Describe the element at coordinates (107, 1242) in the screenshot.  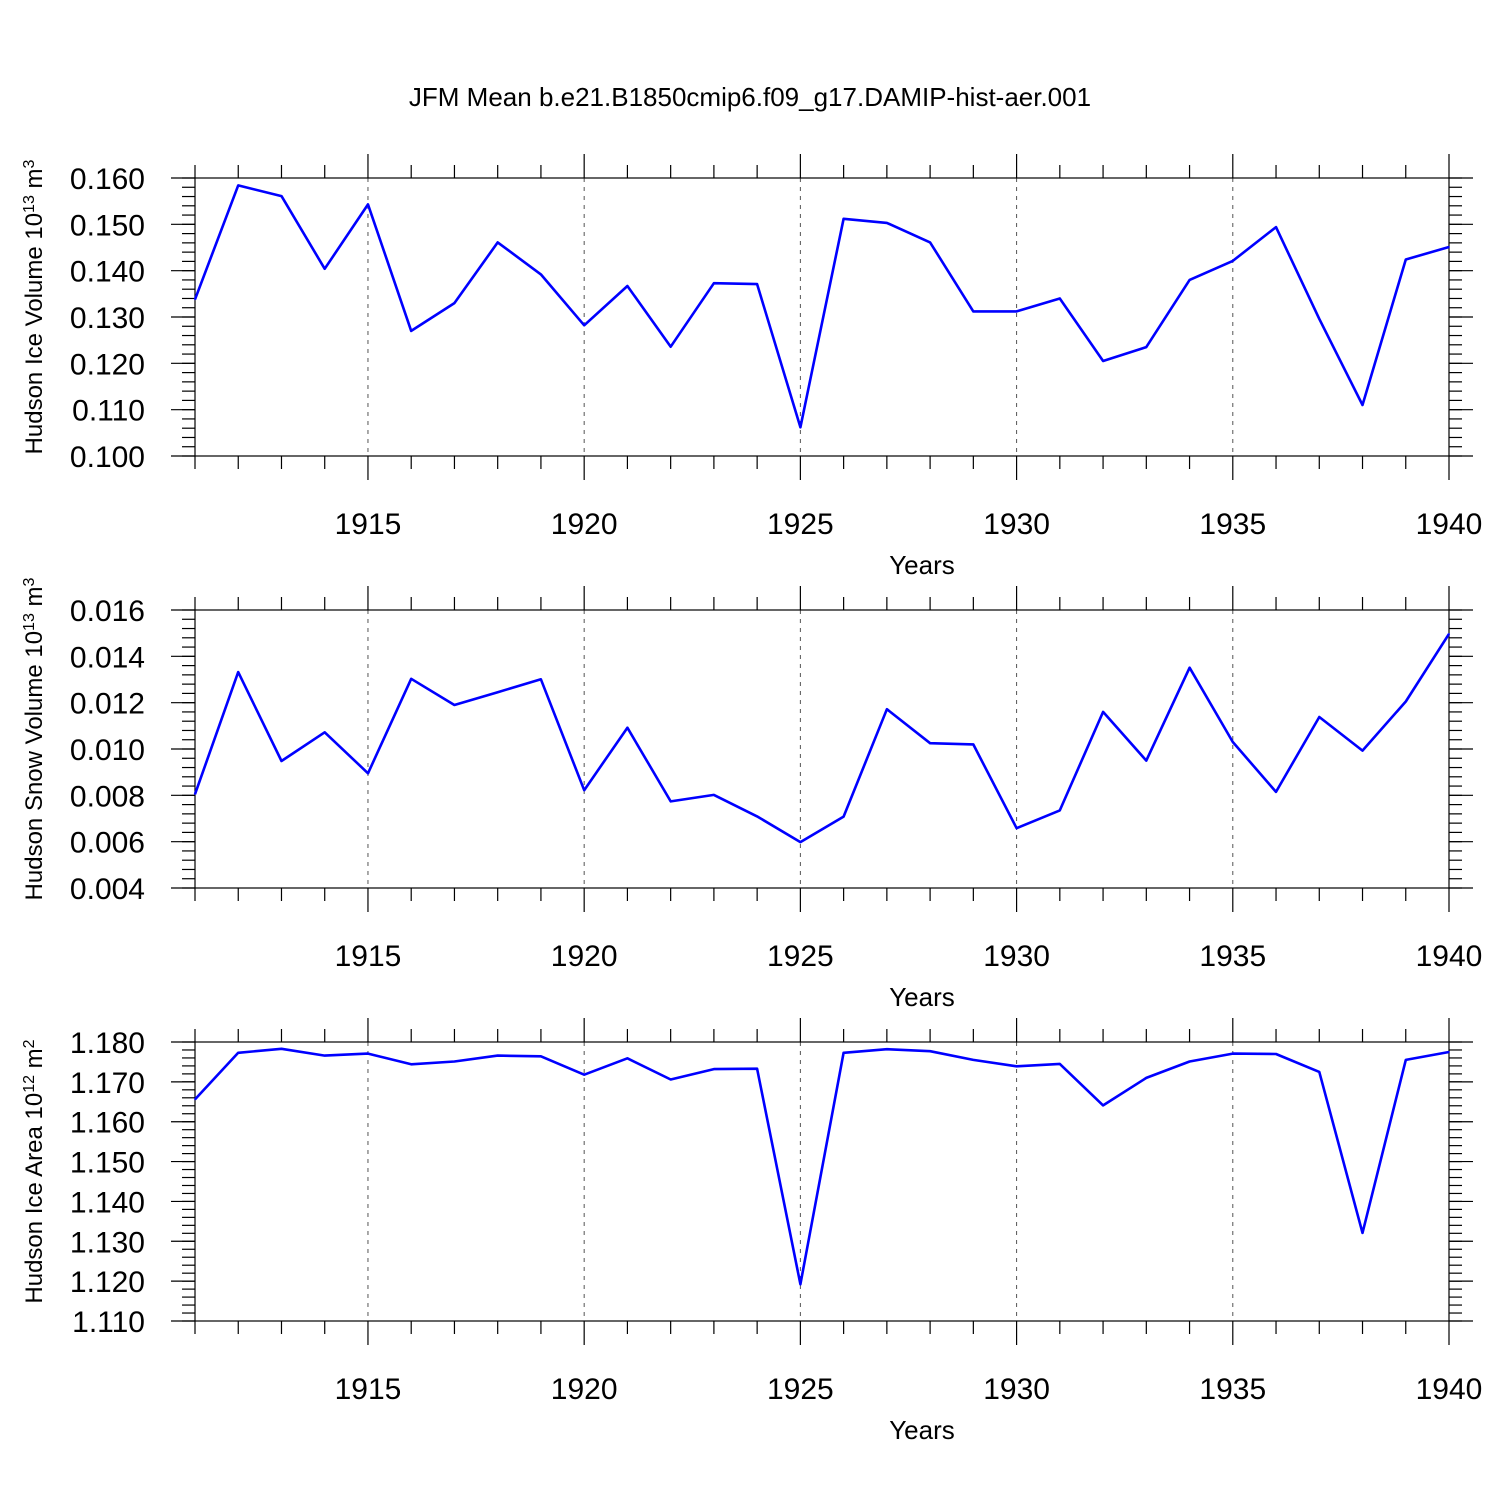
I see `ytick-label: 1.130` at that location.